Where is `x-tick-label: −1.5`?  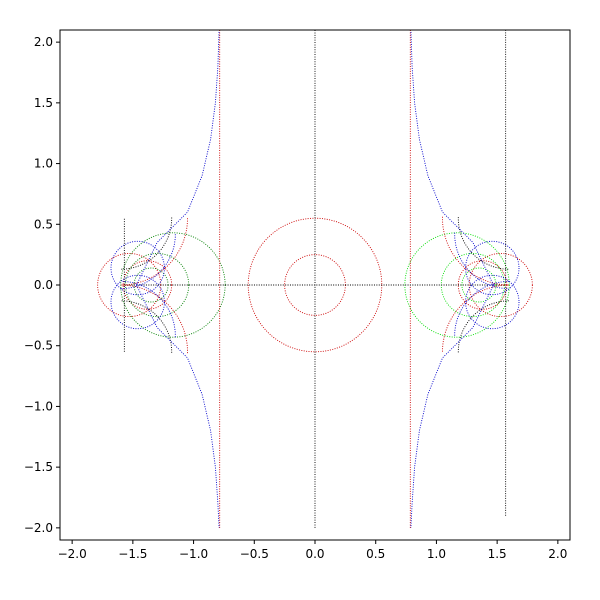 x-tick-label: −1.5 is located at coordinates (132, 554).